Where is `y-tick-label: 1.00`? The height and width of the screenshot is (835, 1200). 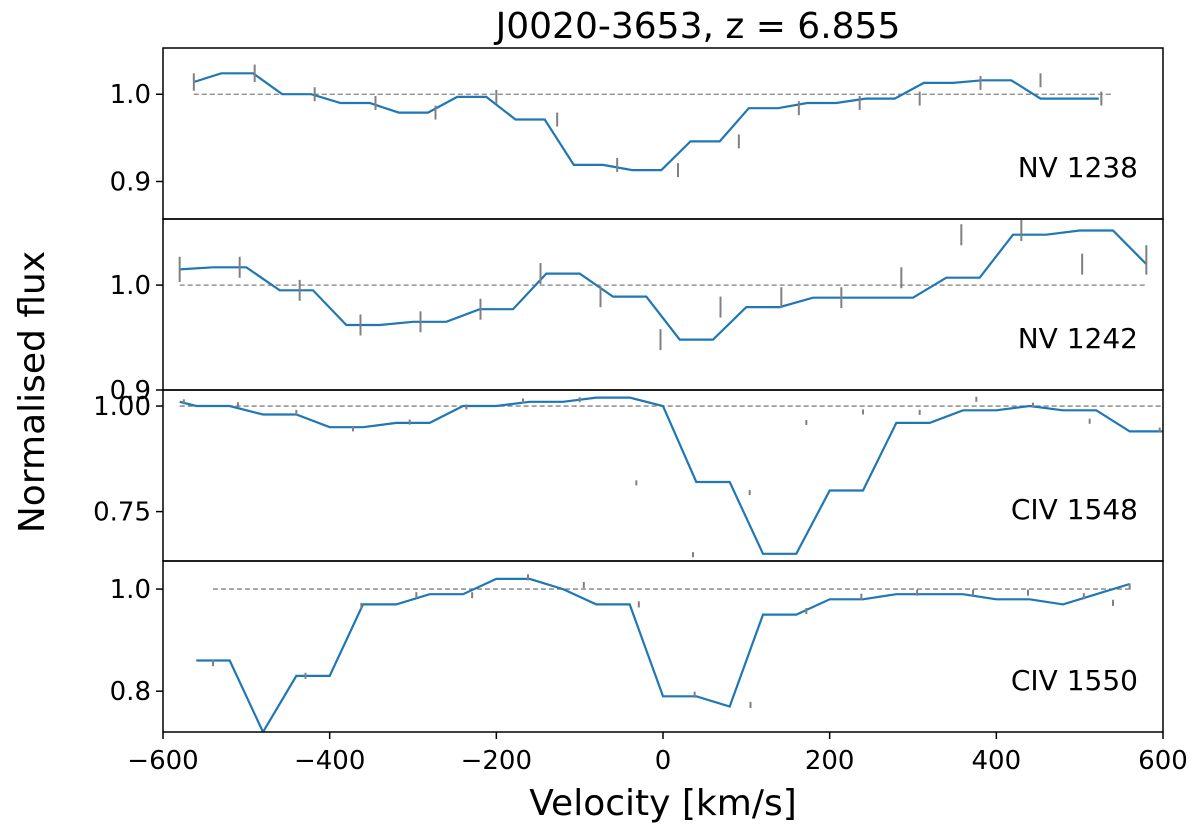
y-tick-label: 1.00 is located at coordinates (122, 407).